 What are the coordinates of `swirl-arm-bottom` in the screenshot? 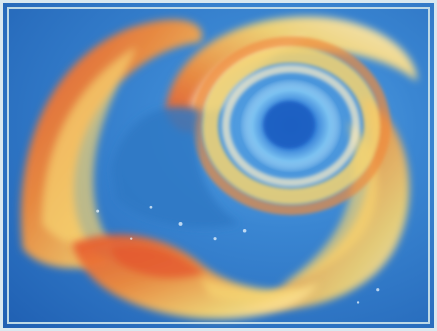 It's located at (195, 276).